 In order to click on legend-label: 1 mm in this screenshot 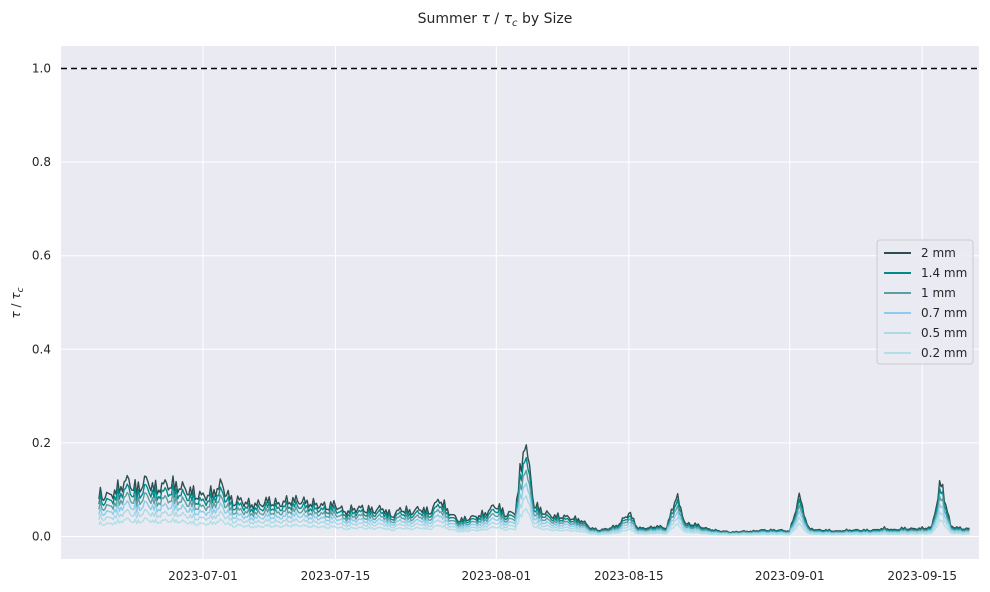, I will do `click(938, 293)`.